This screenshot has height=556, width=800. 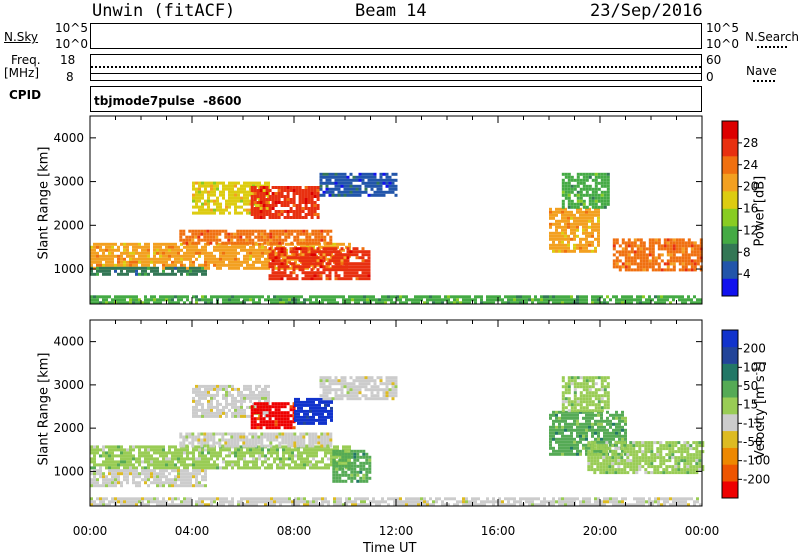 What do you see at coordinates (294, 531) in the screenshot?
I see `x-tick-label: 08:00` at bounding box center [294, 531].